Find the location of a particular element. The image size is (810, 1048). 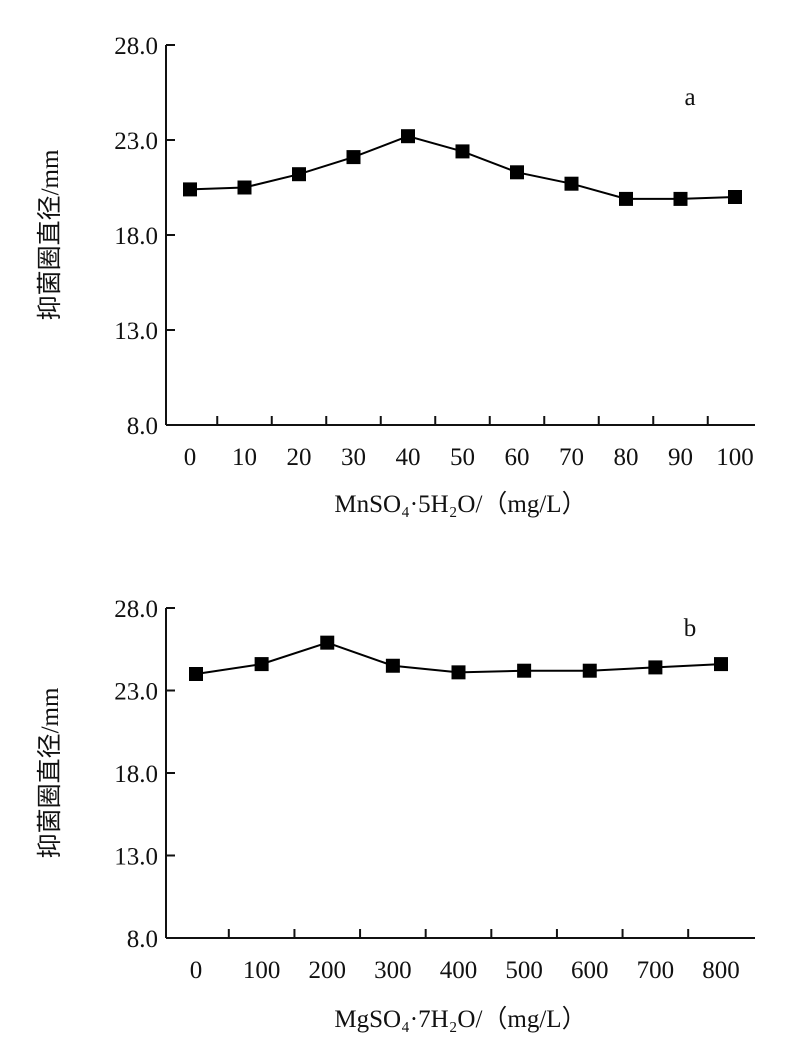

x-tick-label: 80 is located at coordinates (626, 457).